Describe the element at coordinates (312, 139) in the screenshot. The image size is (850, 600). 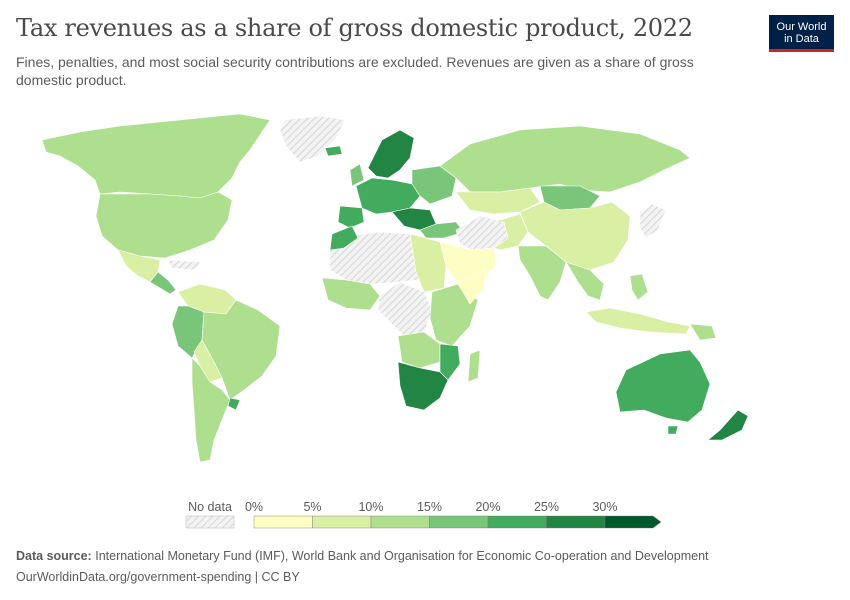
I see `region-greenland` at that location.